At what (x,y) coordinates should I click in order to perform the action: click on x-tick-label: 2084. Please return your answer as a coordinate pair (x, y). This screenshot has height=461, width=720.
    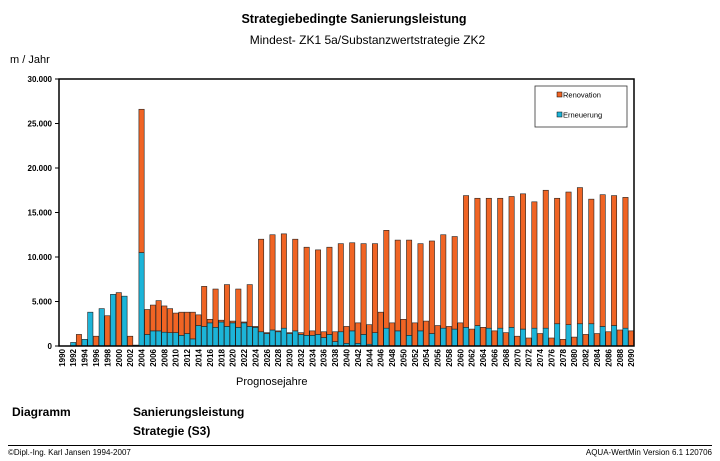
    Looking at the image, I should click on (597, 357).